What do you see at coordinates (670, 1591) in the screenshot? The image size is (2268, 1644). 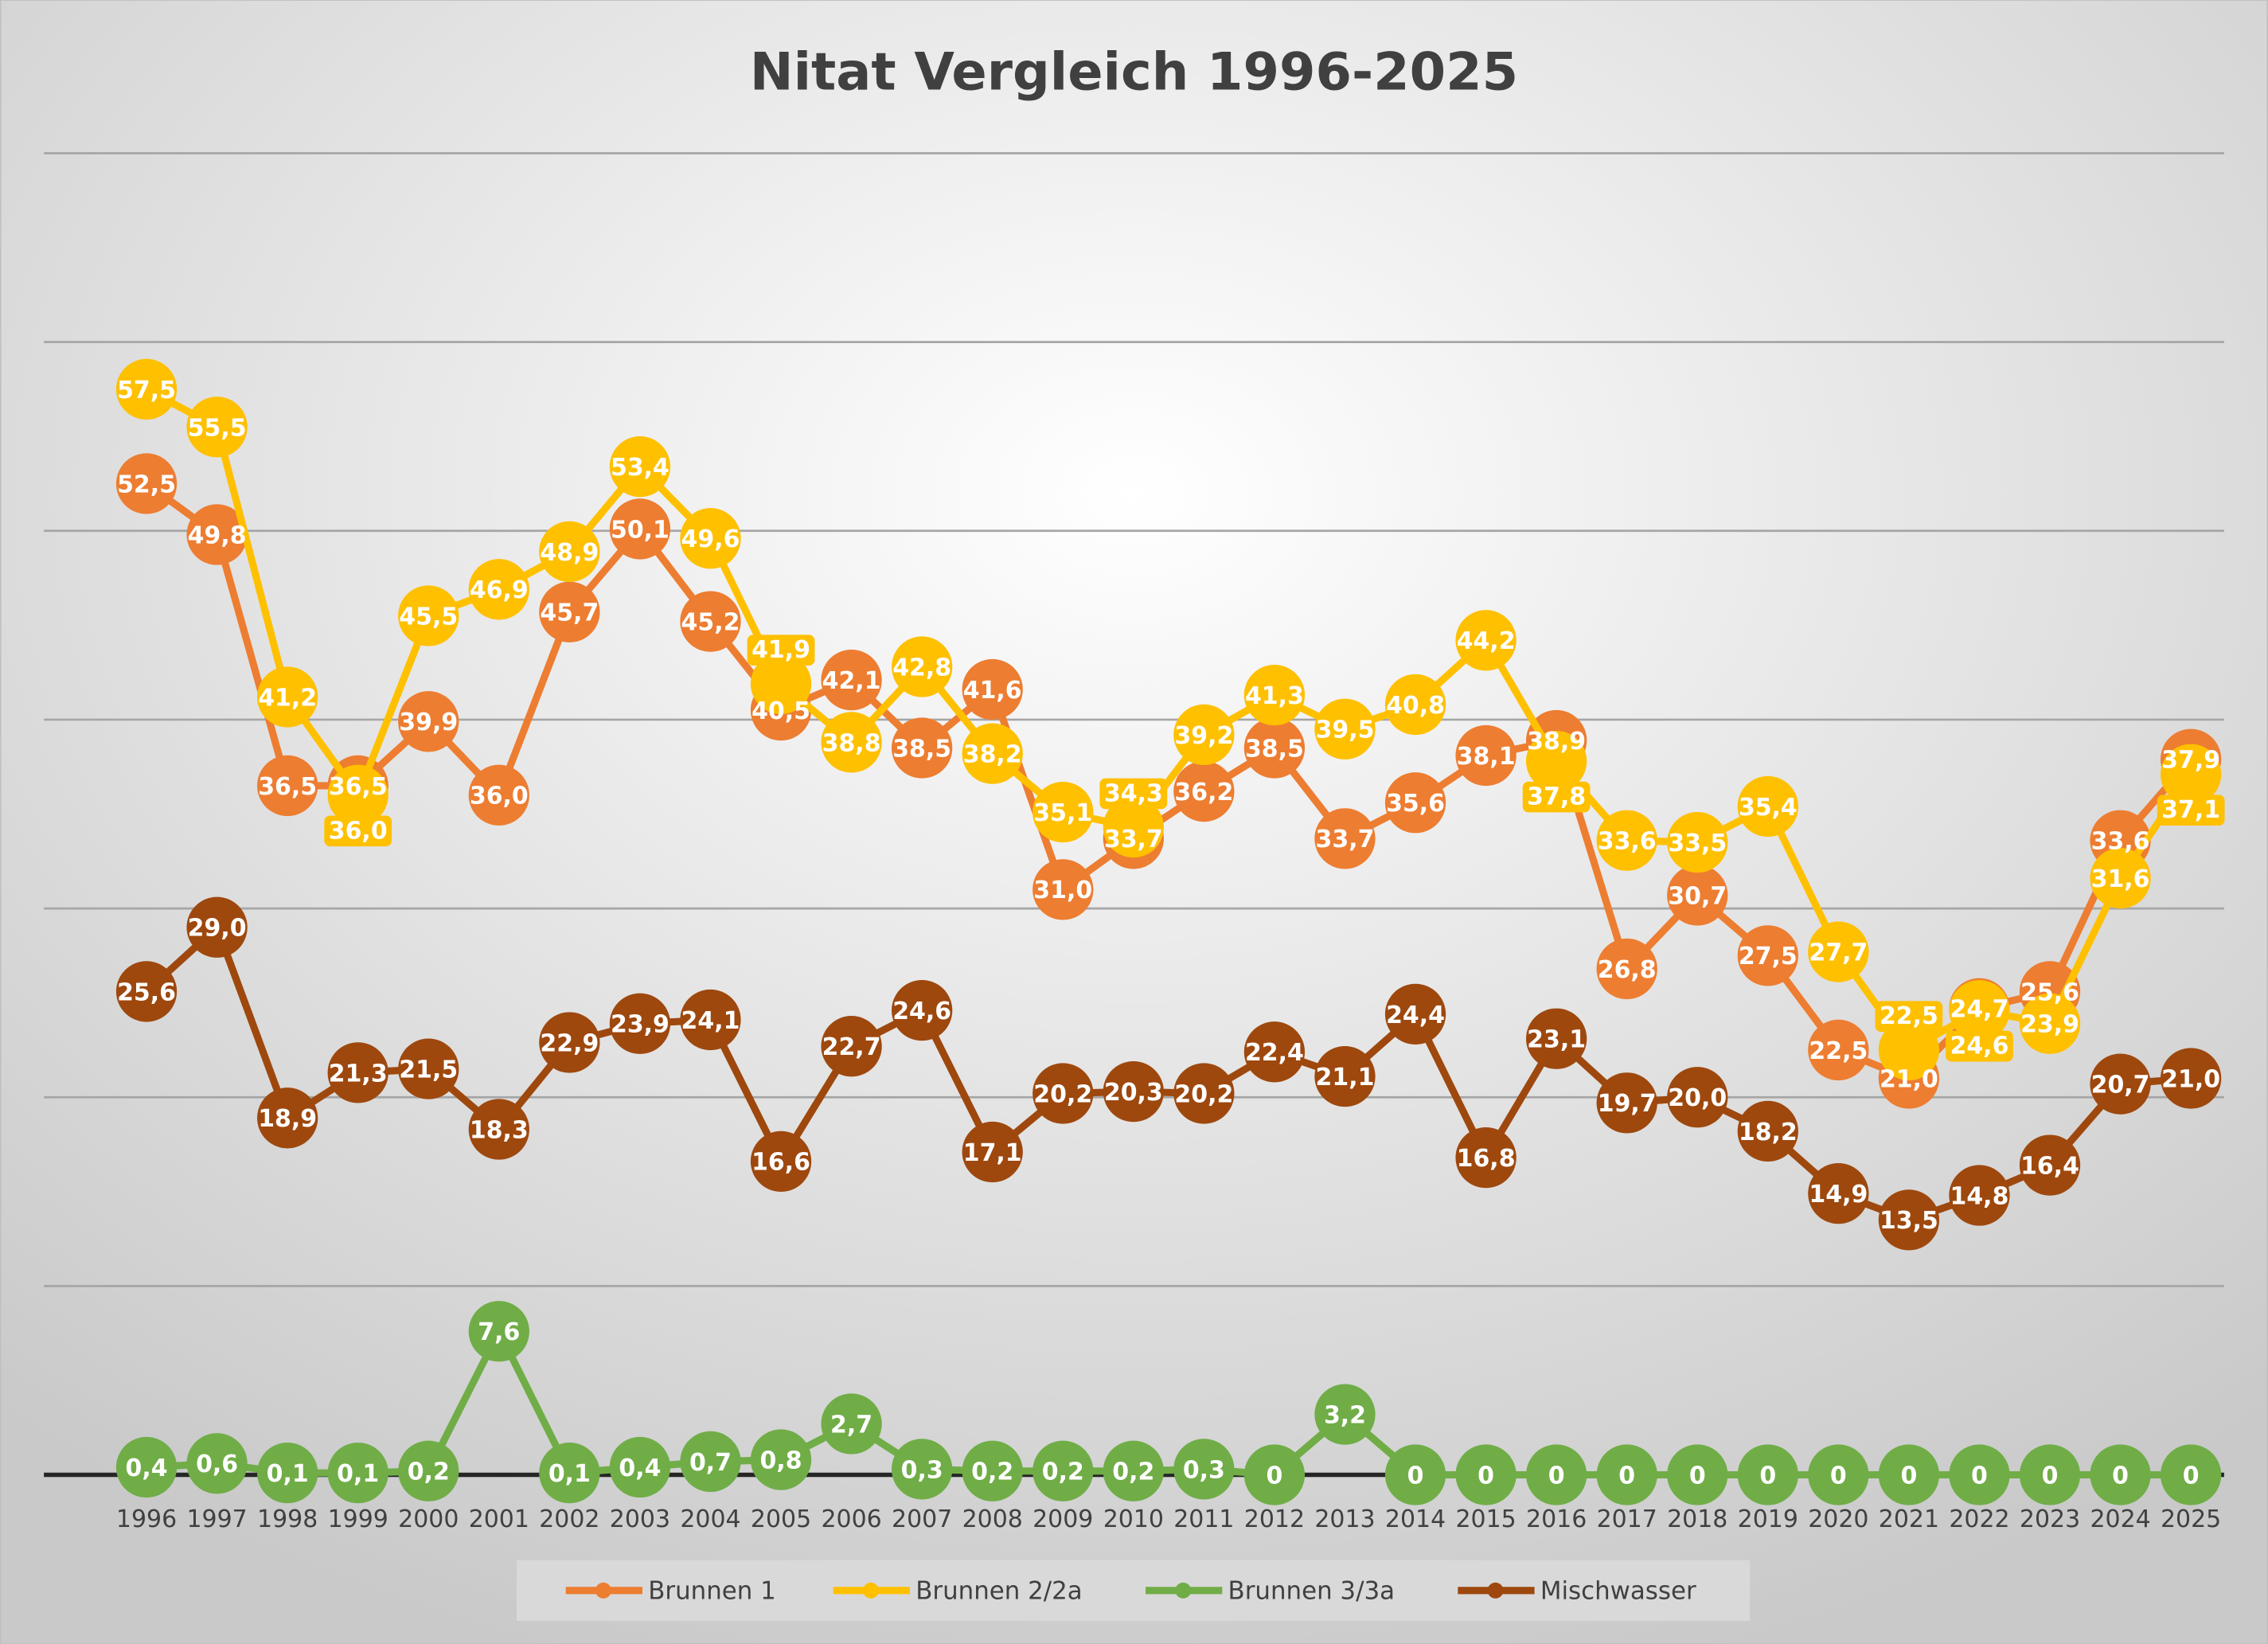 I see `legend-item: Brunnen 1` at bounding box center [670, 1591].